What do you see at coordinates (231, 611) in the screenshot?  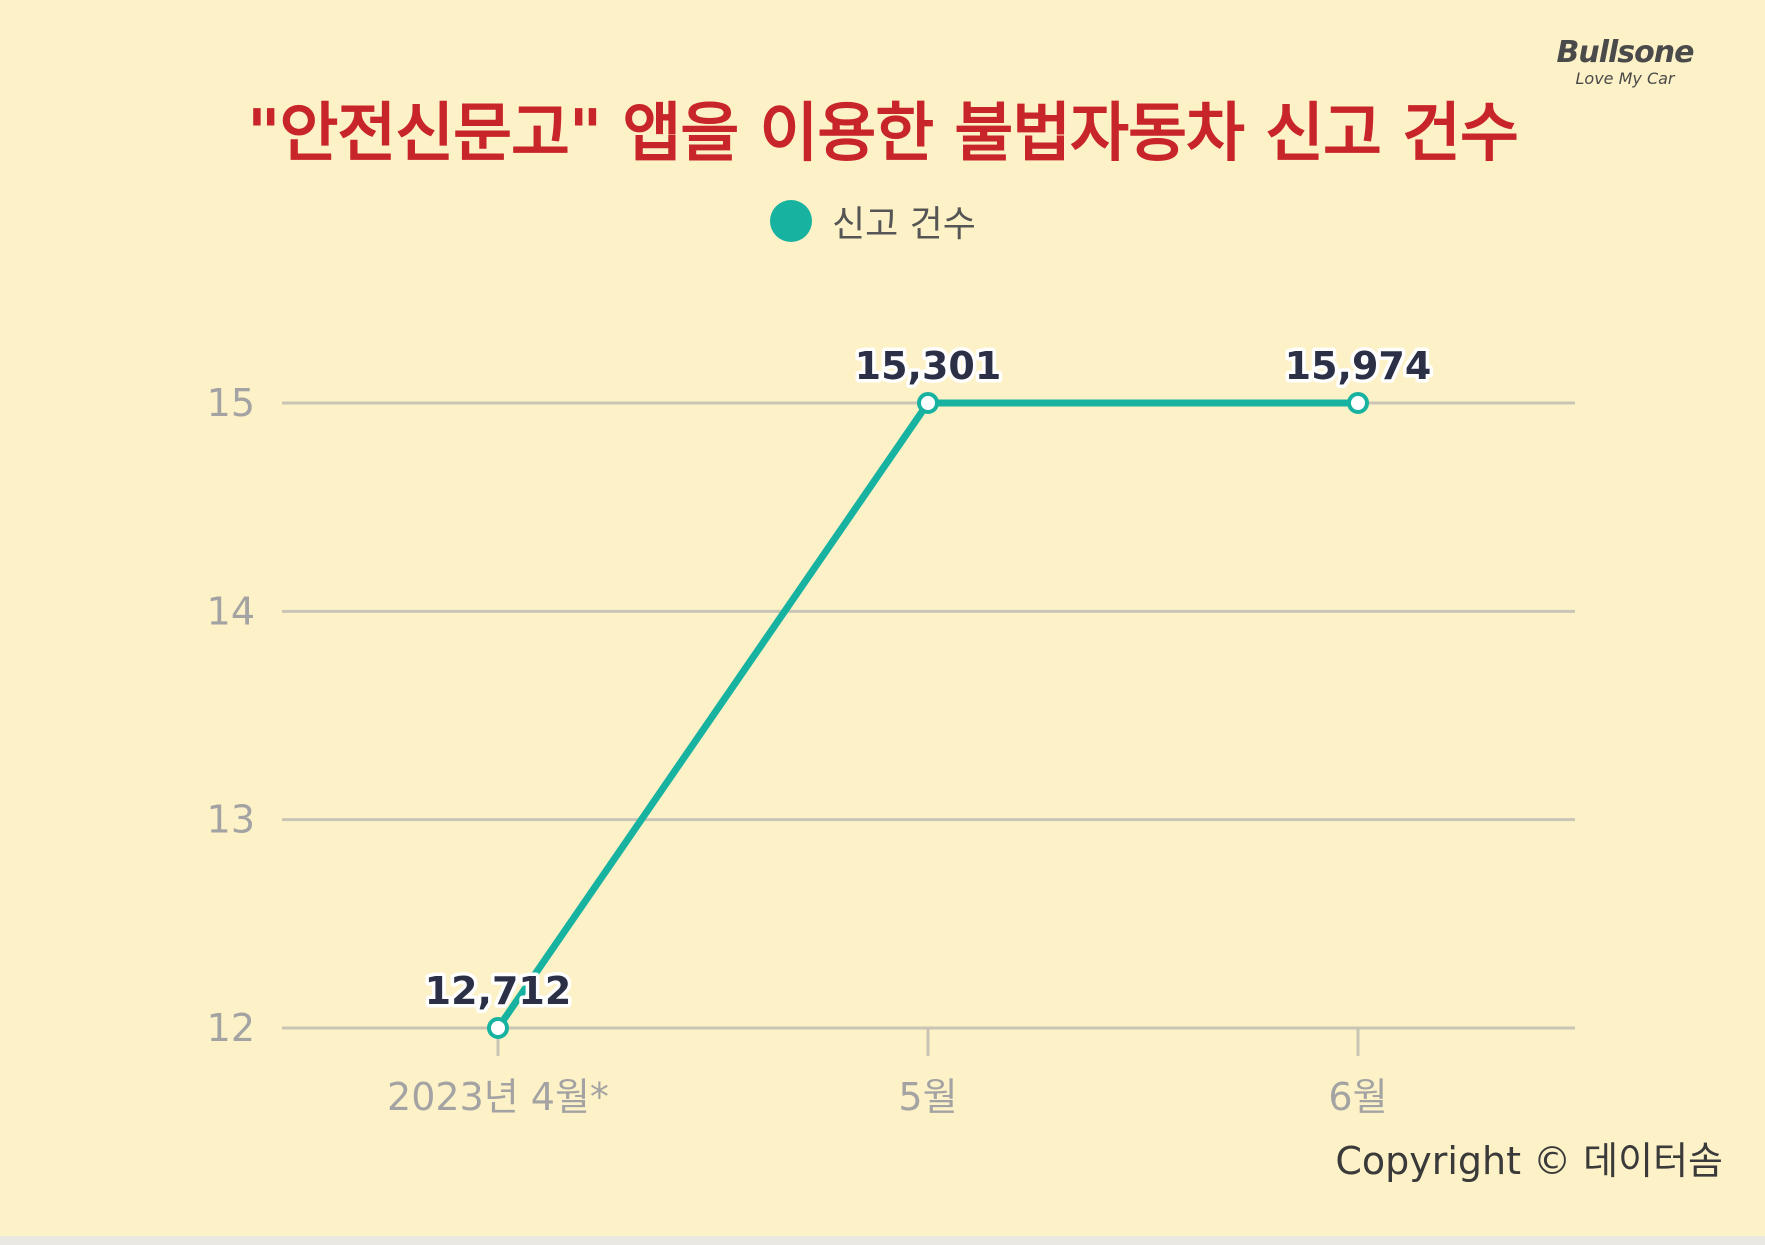 I see `y-tick-label-14: 14` at bounding box center [231, 611].